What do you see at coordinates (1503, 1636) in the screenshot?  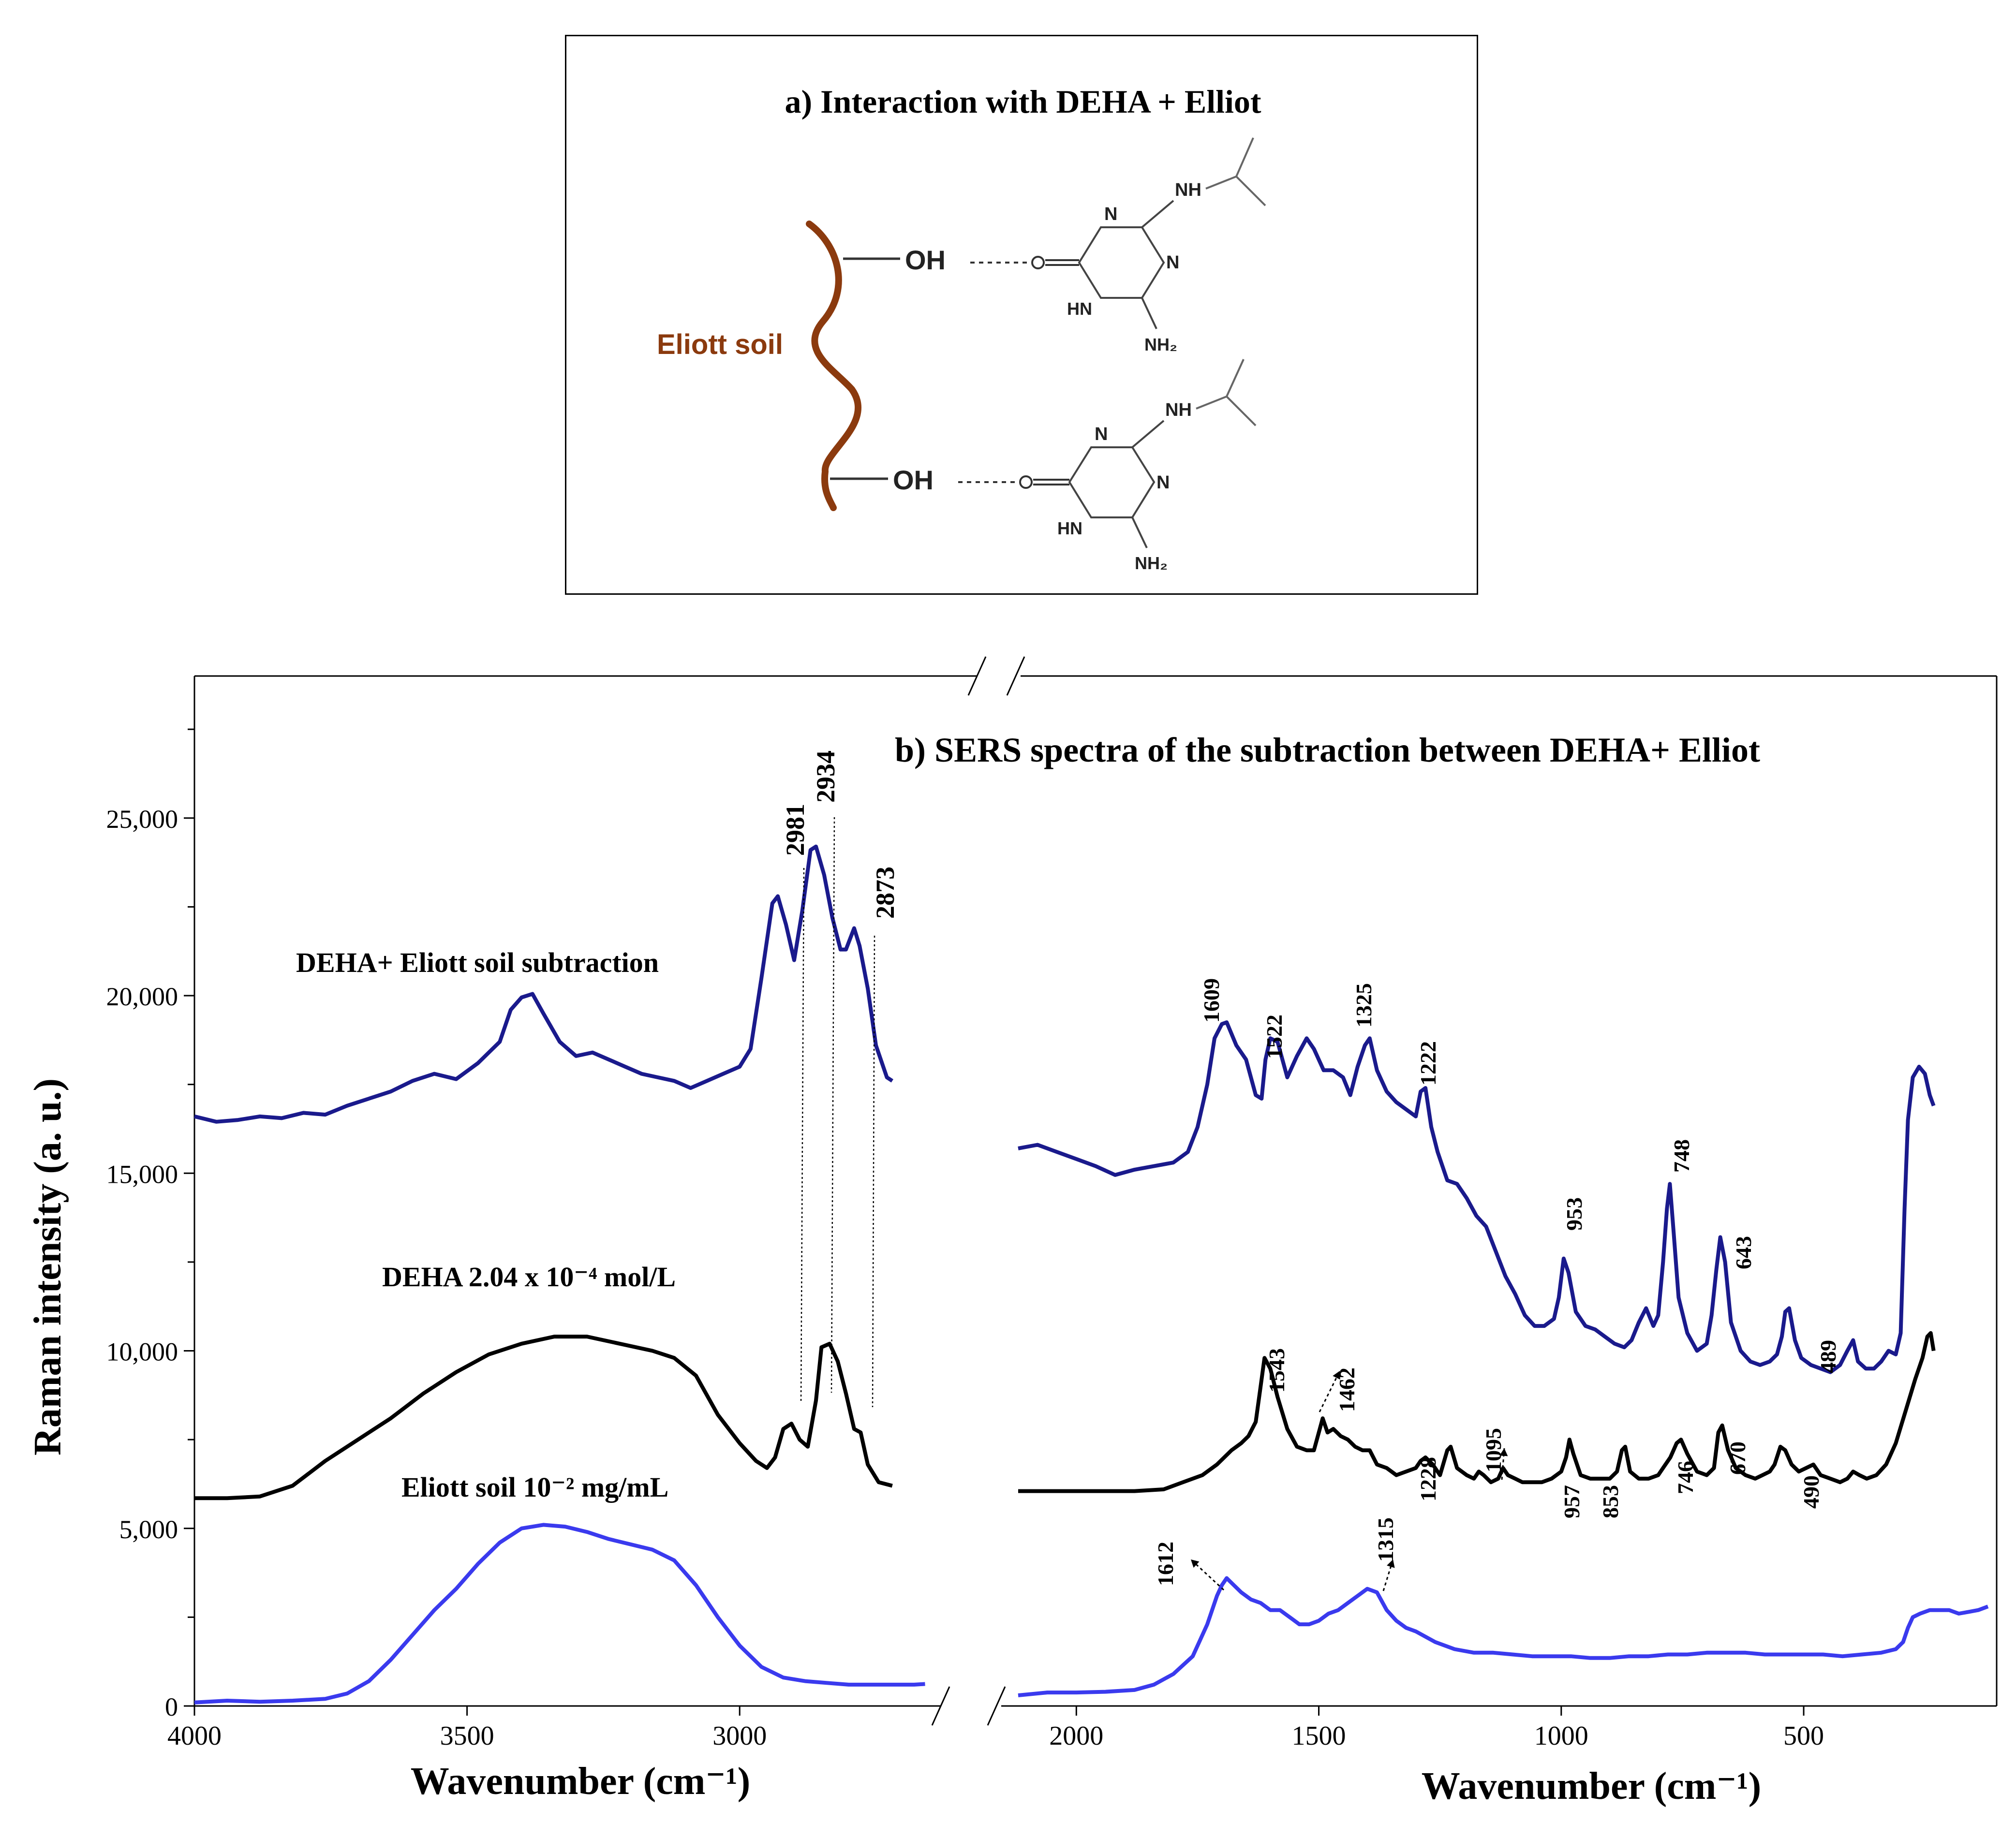 I see `series-line-2-right` at bounding box center [1503, 1636].